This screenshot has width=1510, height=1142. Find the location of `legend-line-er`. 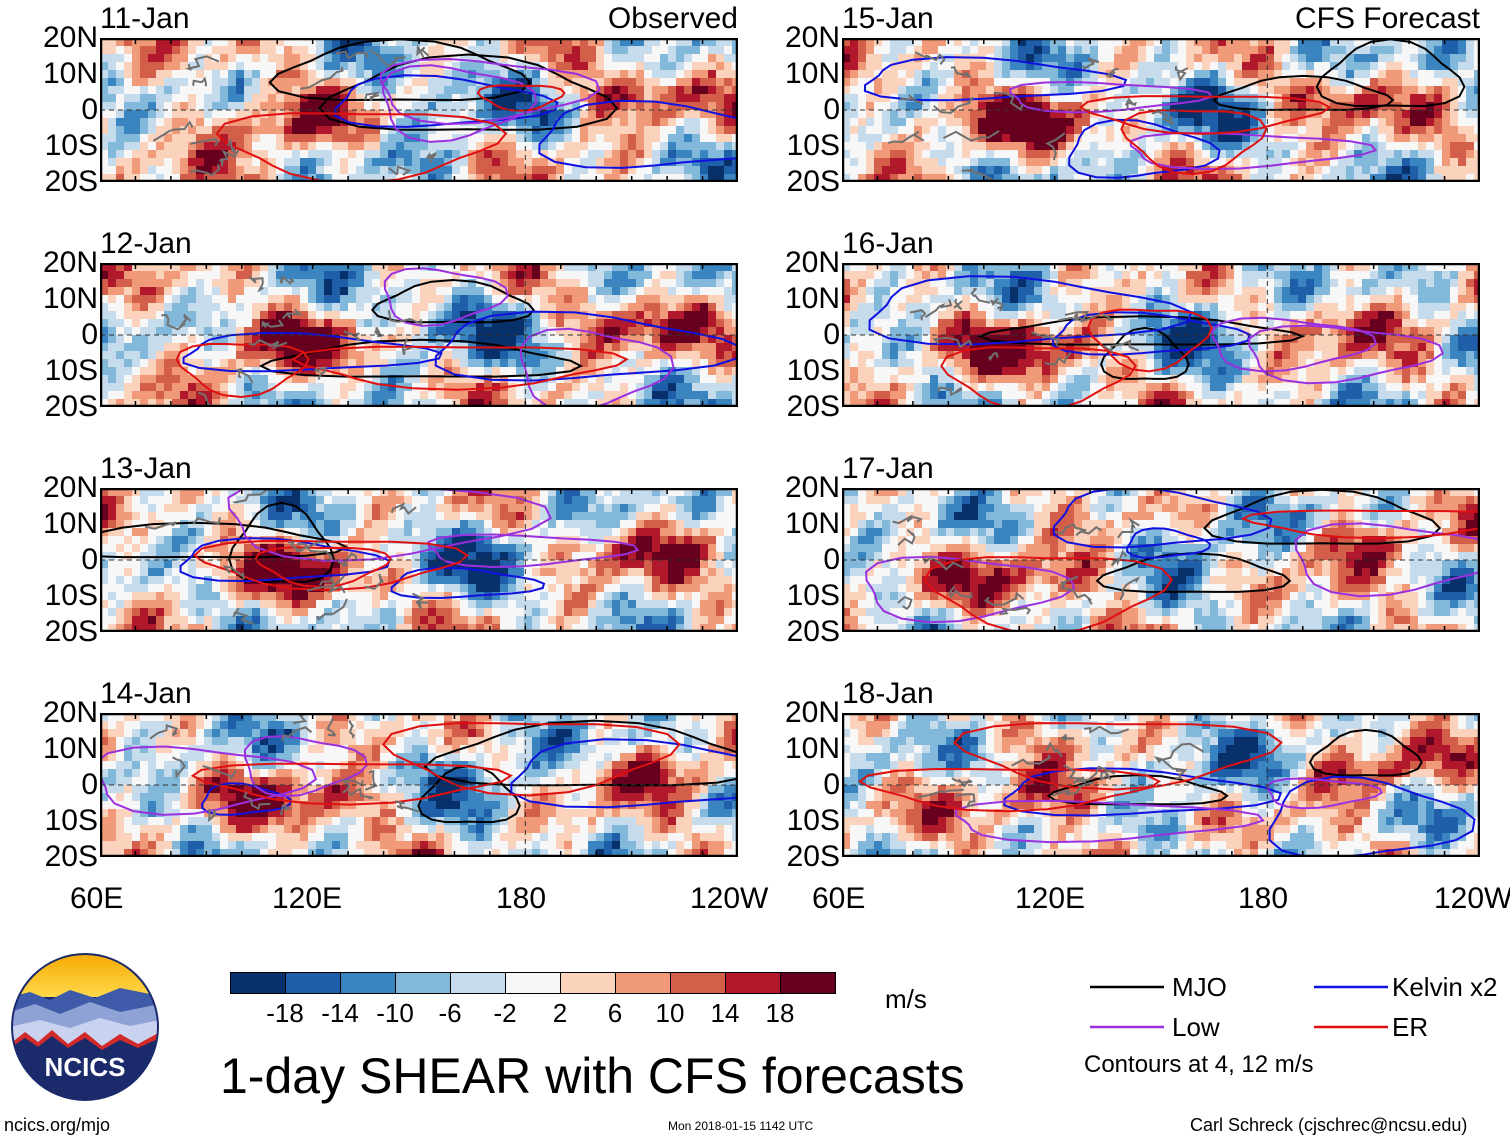

legend-line-er is located at coordinates (1351, 1027).